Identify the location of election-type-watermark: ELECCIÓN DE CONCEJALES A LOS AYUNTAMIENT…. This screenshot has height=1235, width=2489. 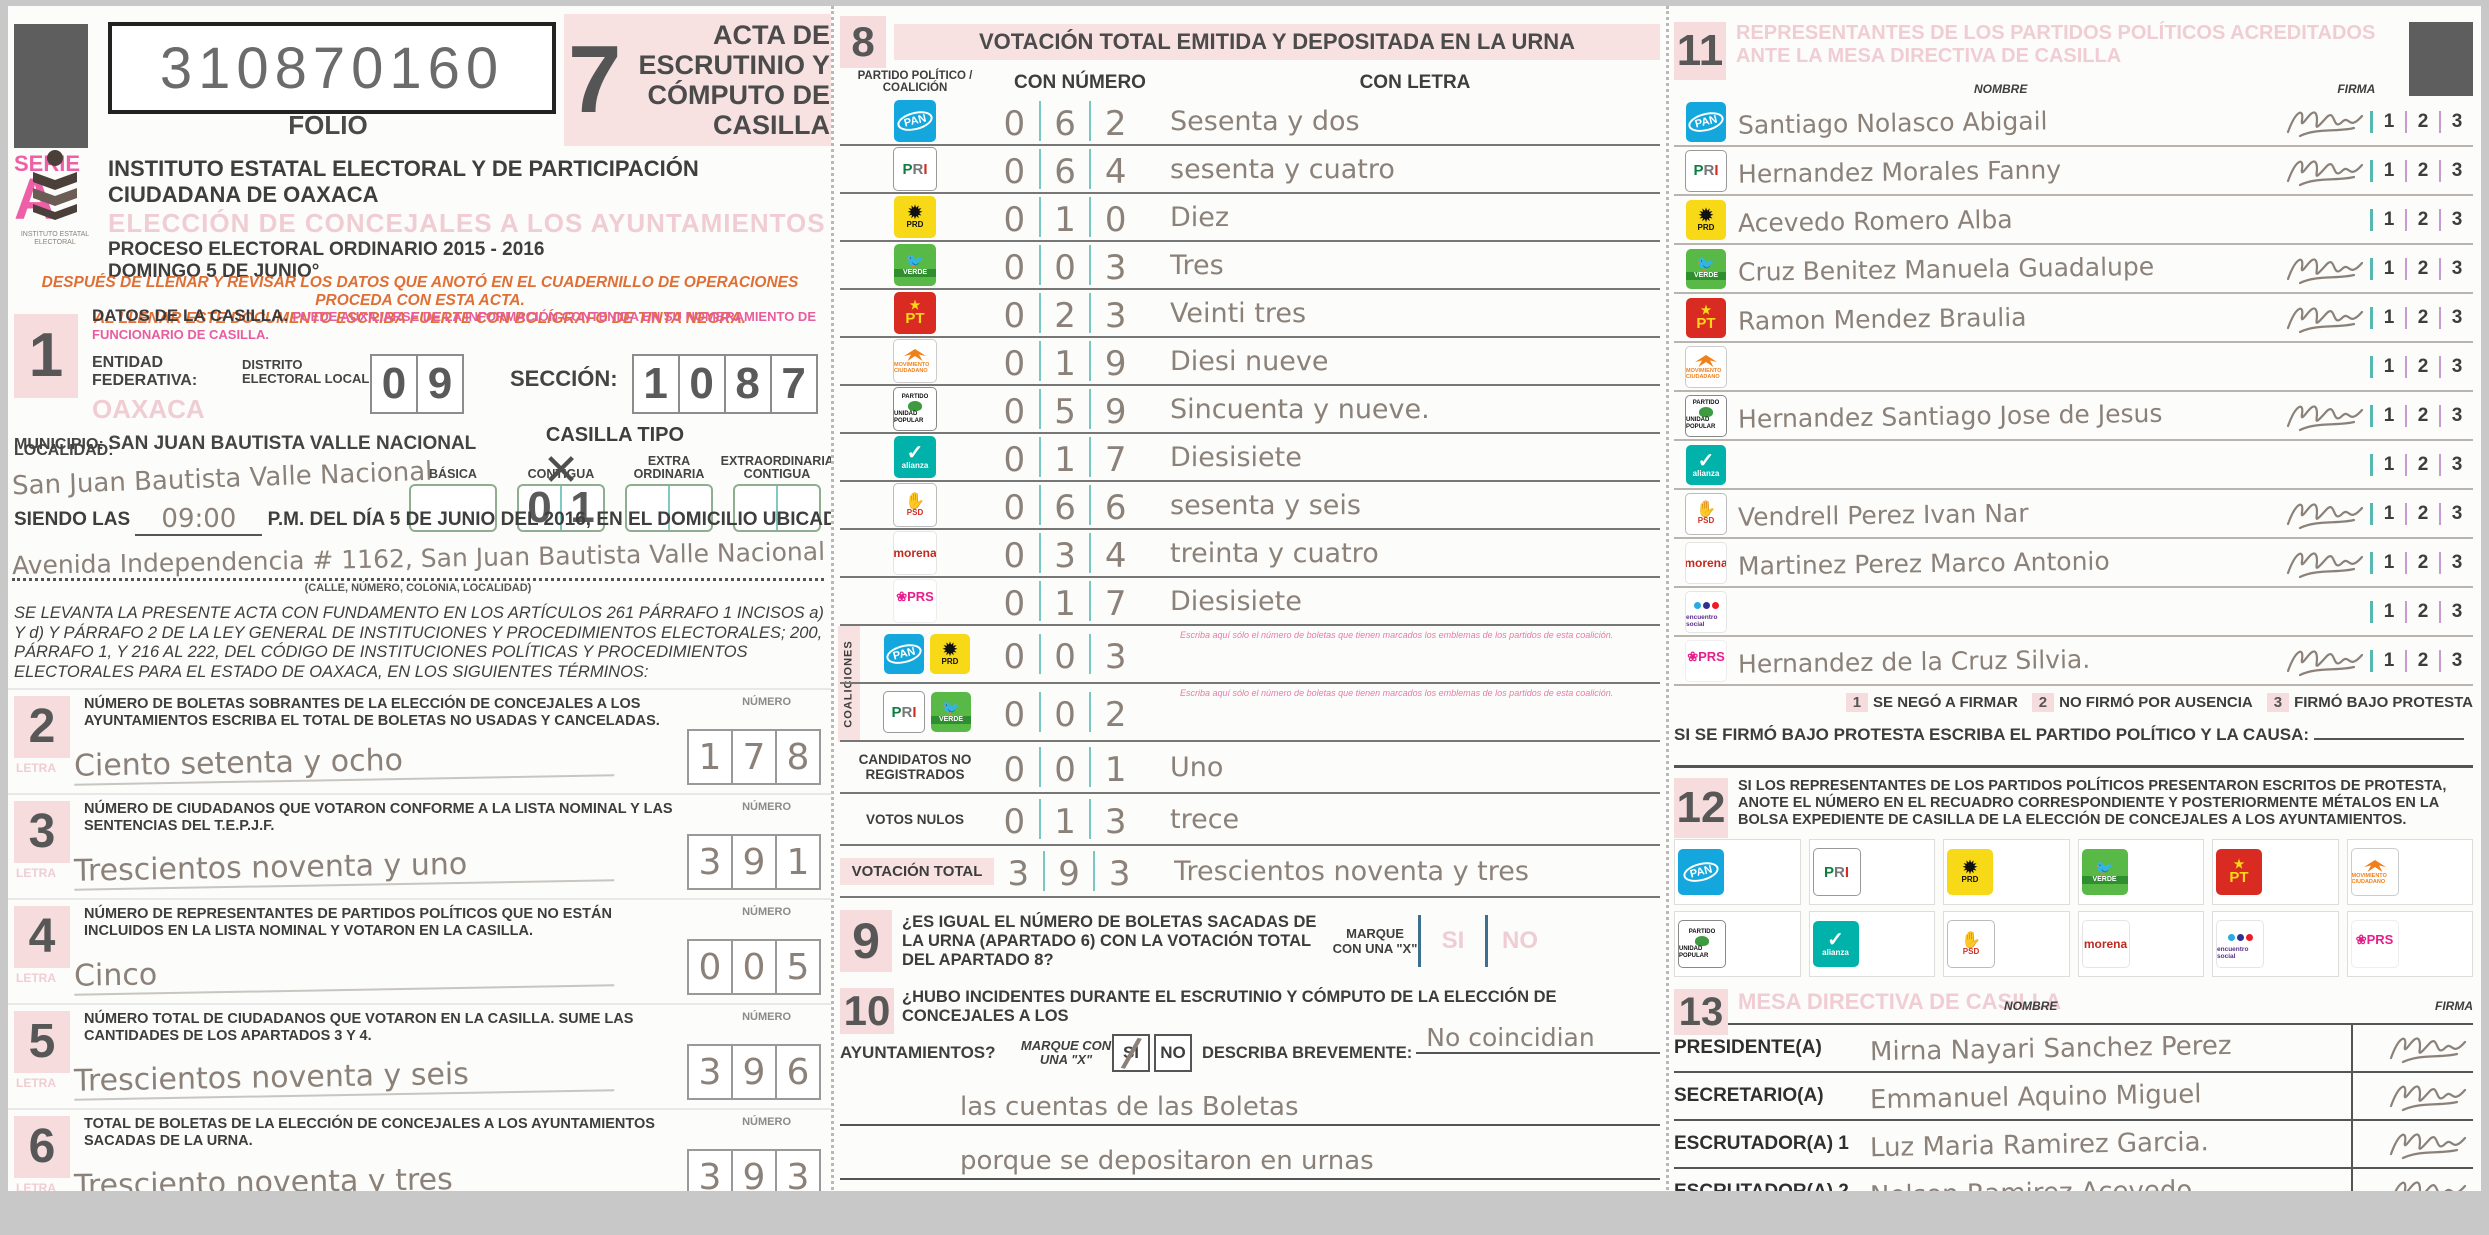
(467, 223).